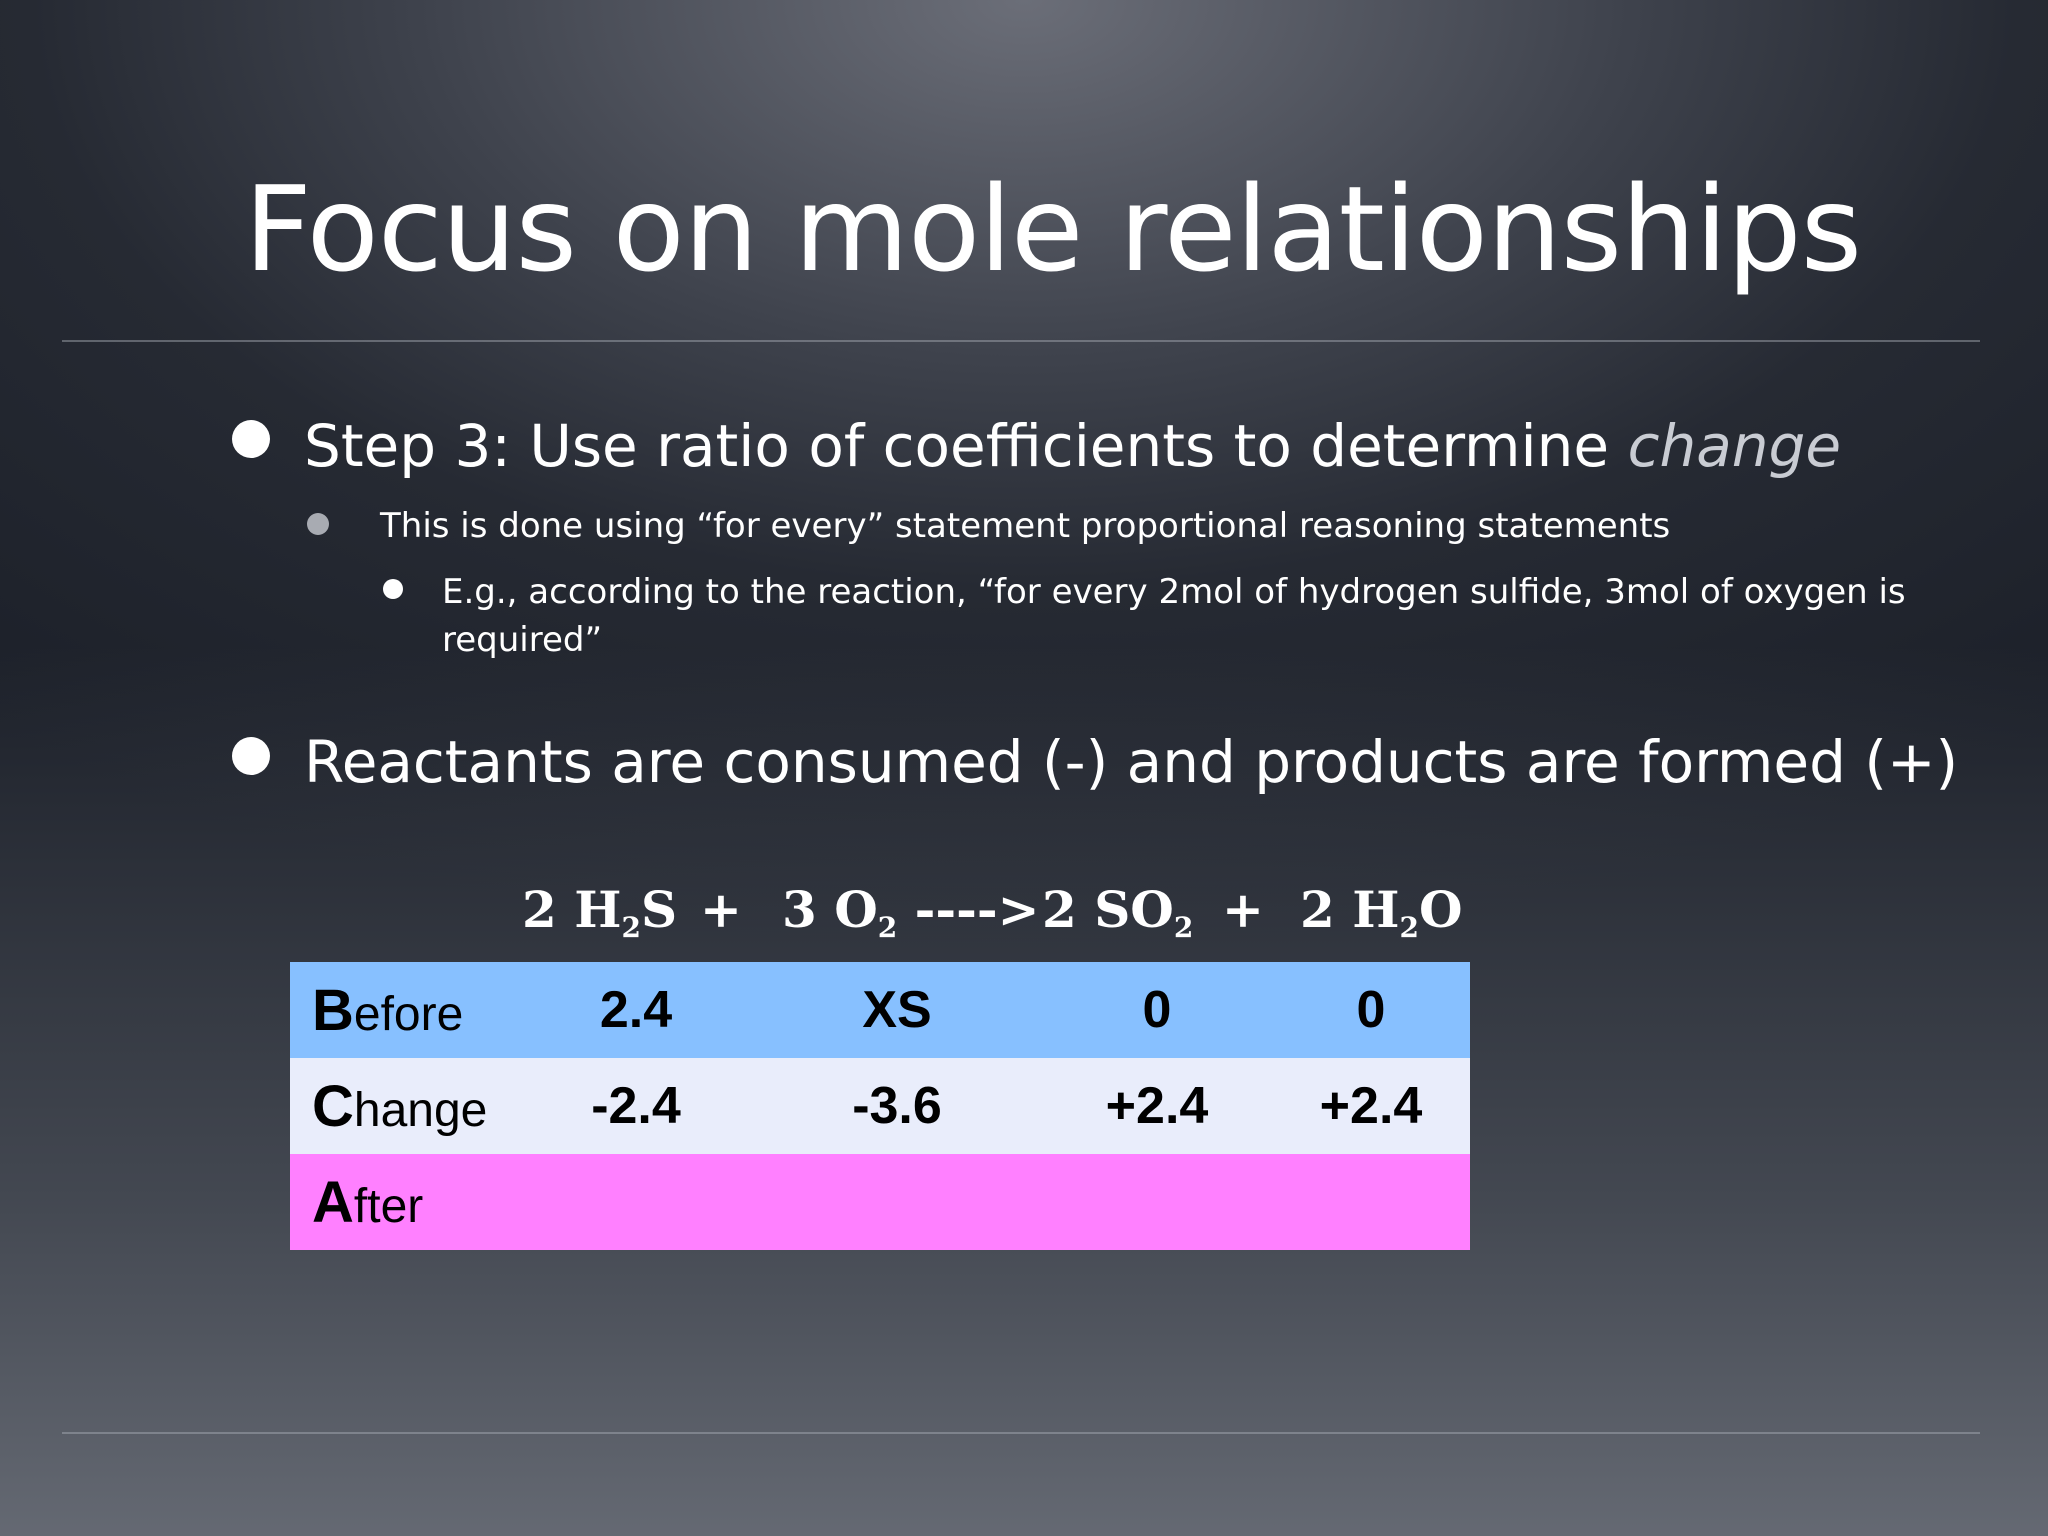 The image size is (2048, 1536). Describe the element at coordinates (405, 1010) in the screenshot. I see `row-label-before: Before` at that location.